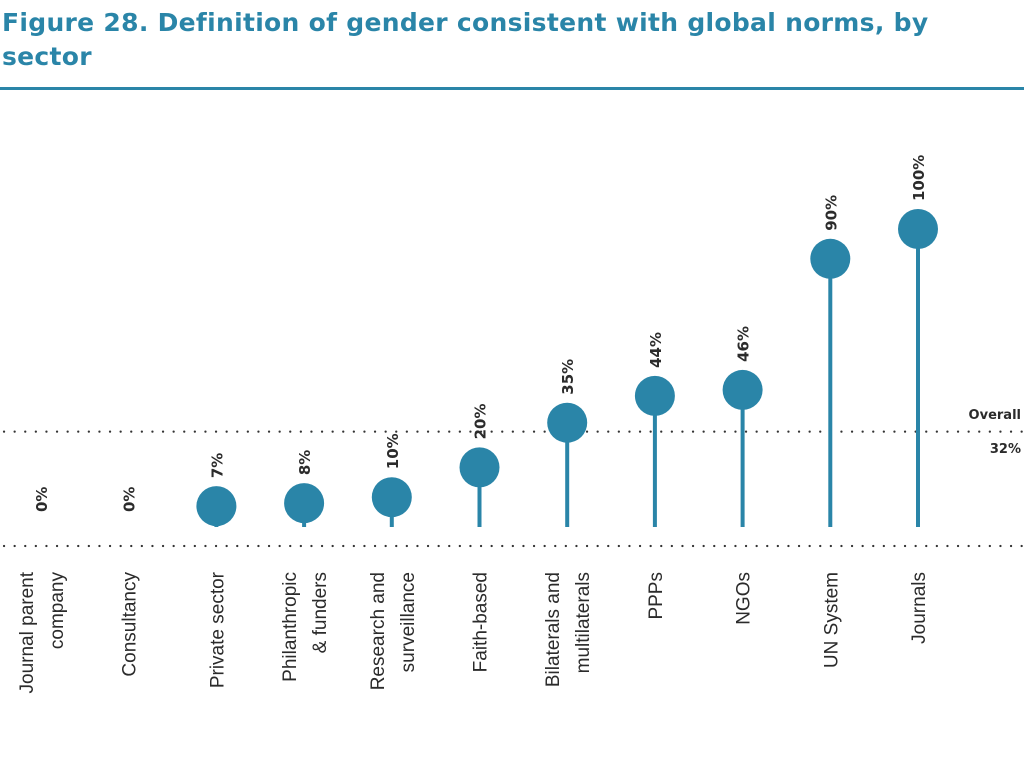  Describe the element at coordinates (919, 178) in the screenshot. I see `value-label: 100%` at that location.